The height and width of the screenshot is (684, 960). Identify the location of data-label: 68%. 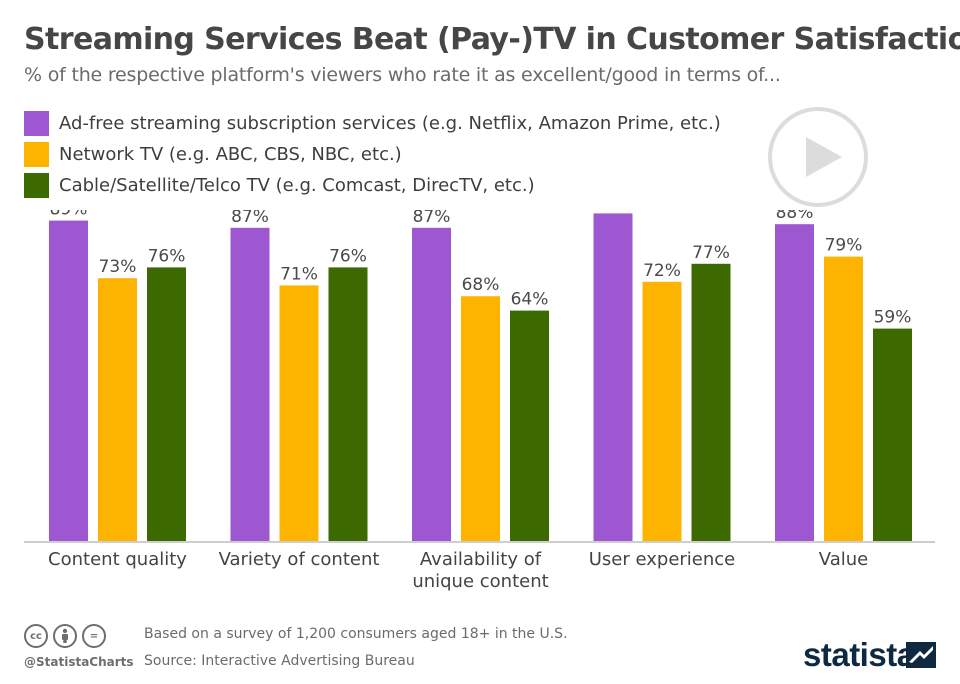
(481, 285).